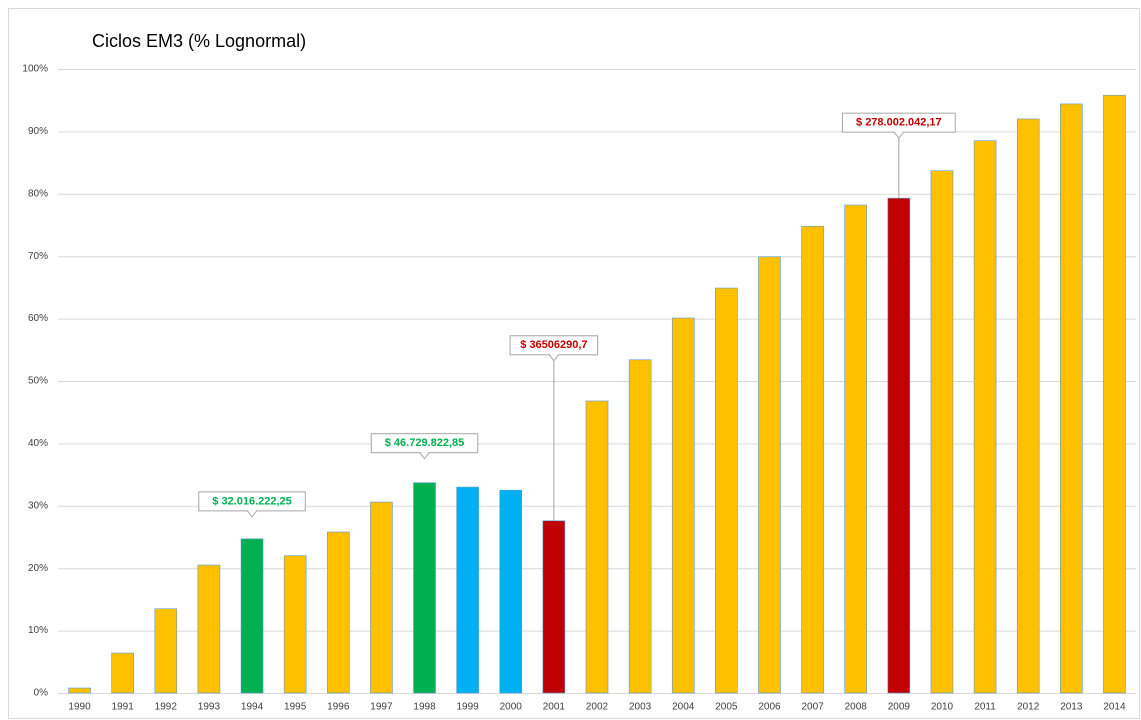 The image size is (1141, 720). I want to click on x-tick-label: 2009, so click(899, 707).